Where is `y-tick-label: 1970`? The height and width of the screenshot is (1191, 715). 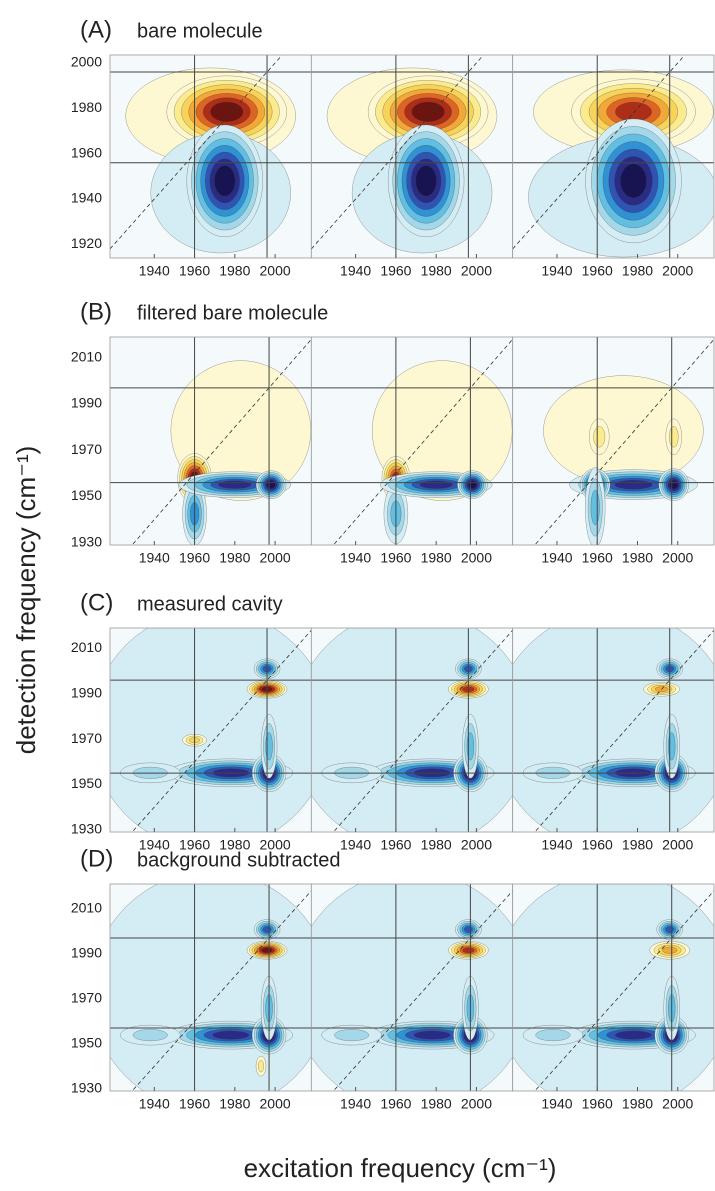
y-tick-label: 1970 is located at coordinates (86, 449).